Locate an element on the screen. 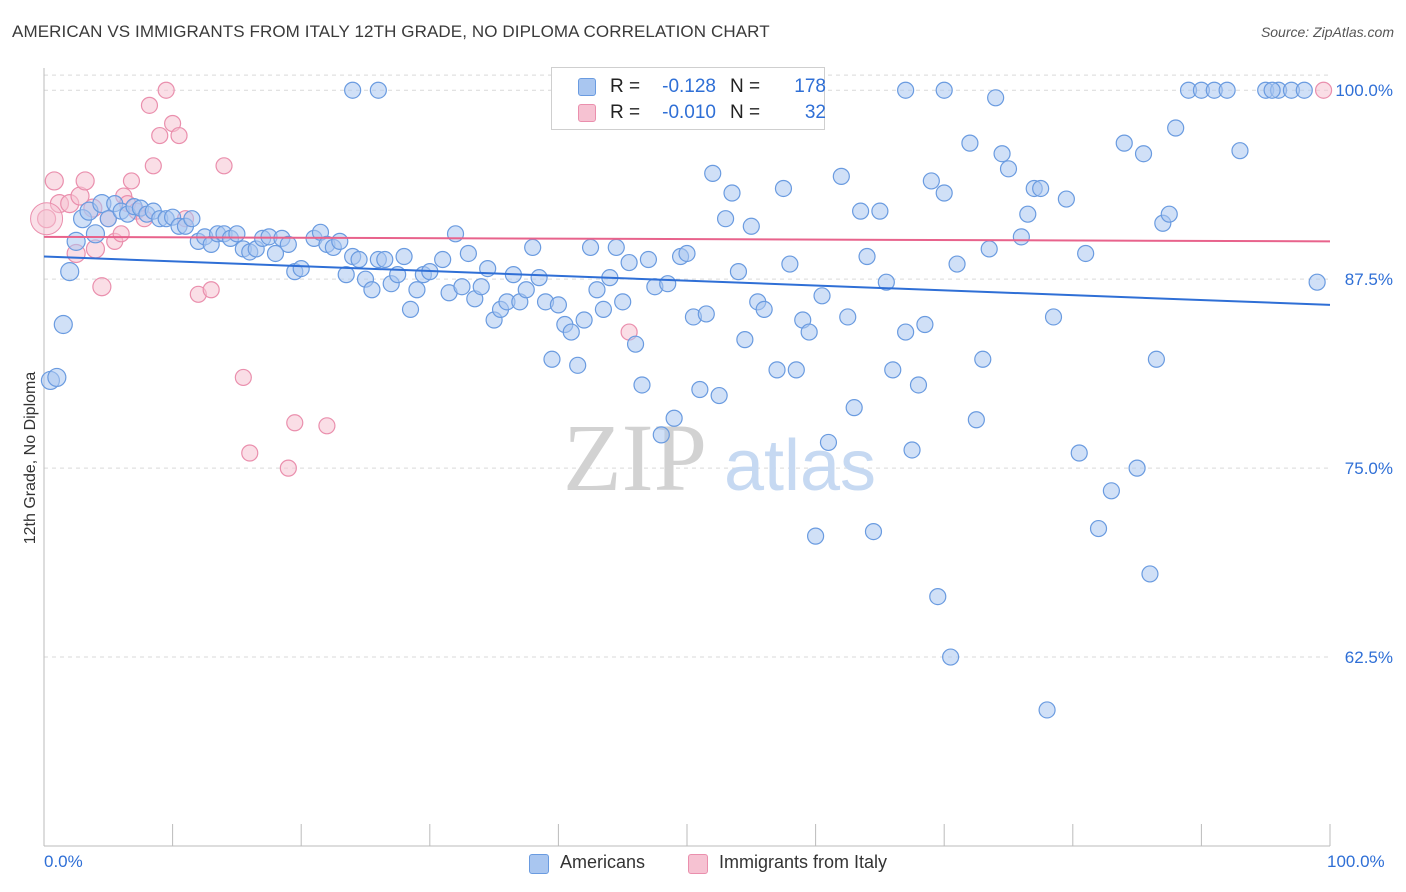 The height and width of the screenshot is (892, 1406). legend-r-value: -0.128 is located at coordinates (689, 86).